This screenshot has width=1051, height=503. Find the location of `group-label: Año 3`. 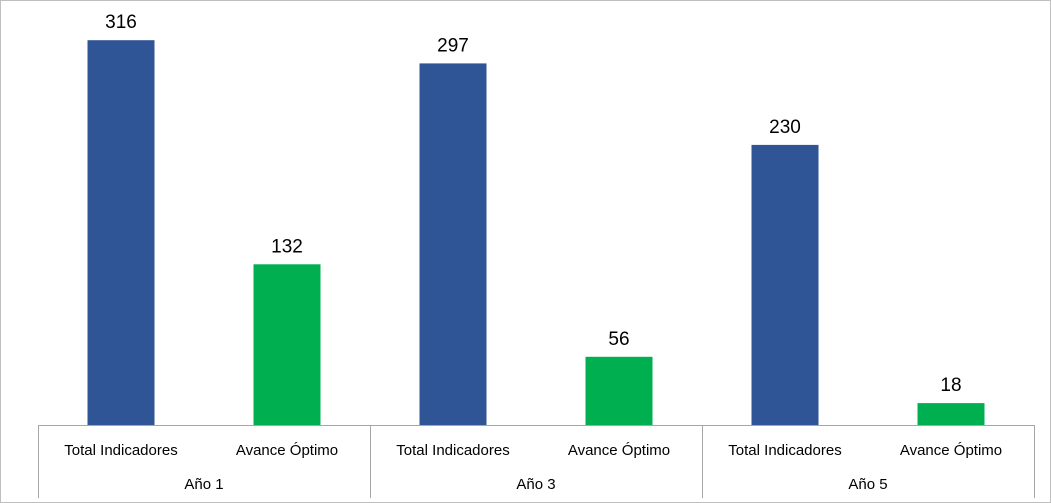

group-label: Año 3 is located at coordinates (535, 484).